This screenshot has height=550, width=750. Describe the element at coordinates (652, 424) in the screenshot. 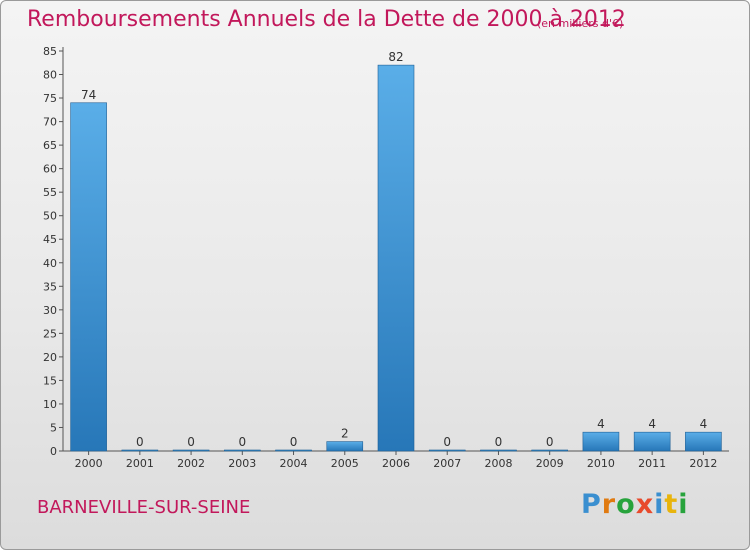

I see `data-label-2011: 4` at that location.